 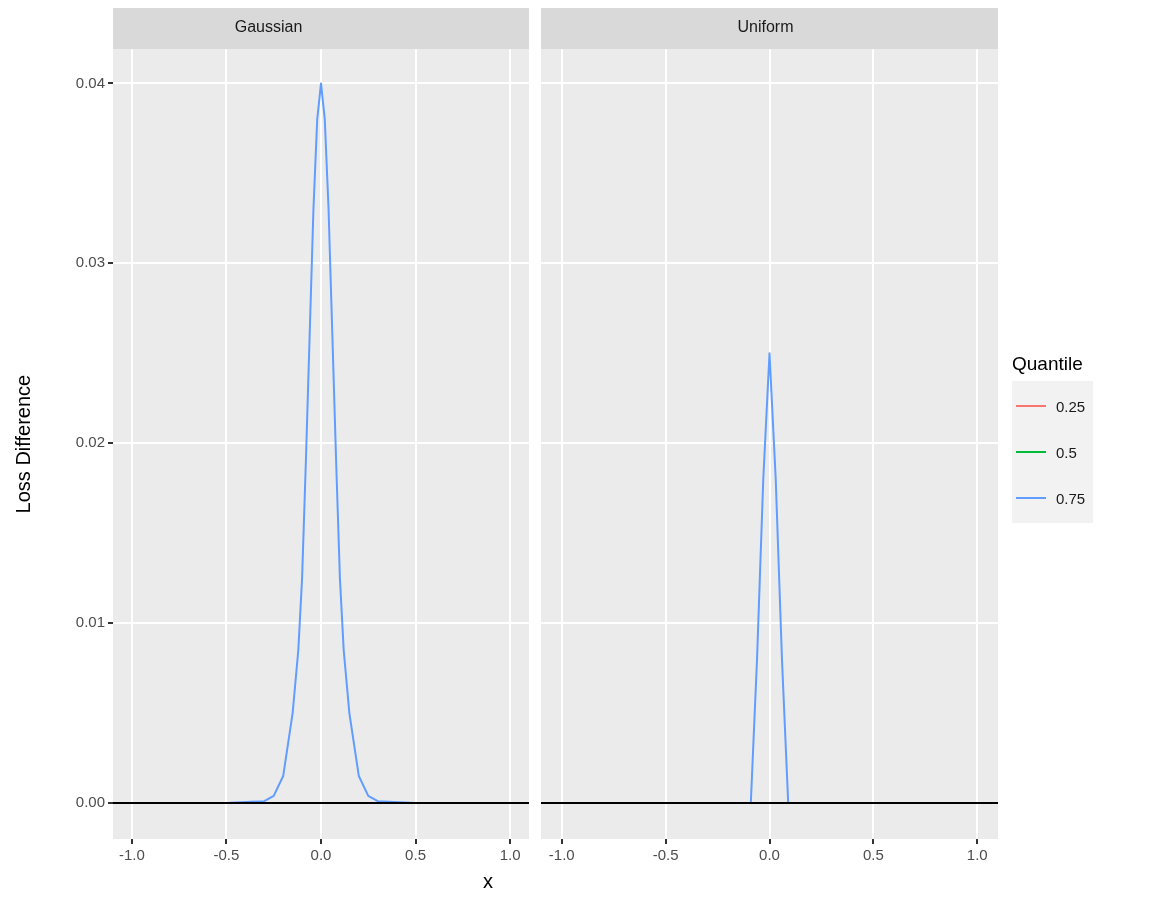 What do you see at coordinates (90, 802) in the screenshot?
I see `y-tick-label: 0.00` at bounding box center [90, 802].